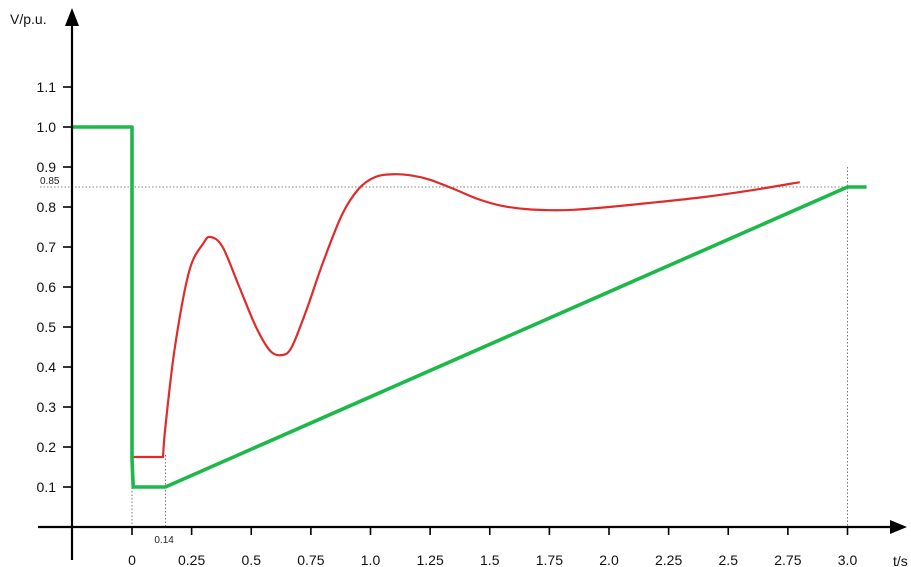 The width and height of the screenshot is (911, 567). What do you see at coordinates (900, 560) in the screenshot?
I see `x-axis-title: t/s` at bounding box center [900, 560].